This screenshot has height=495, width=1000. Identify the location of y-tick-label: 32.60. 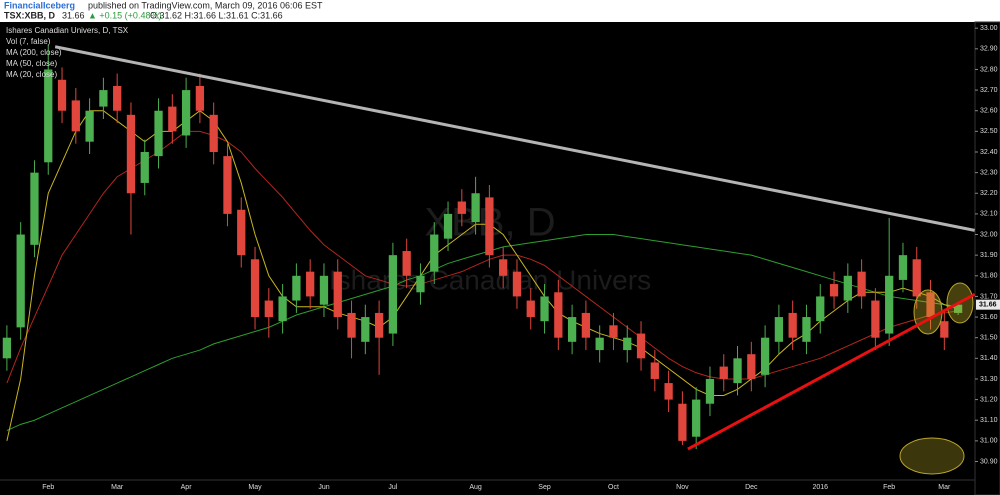
(989, 111).